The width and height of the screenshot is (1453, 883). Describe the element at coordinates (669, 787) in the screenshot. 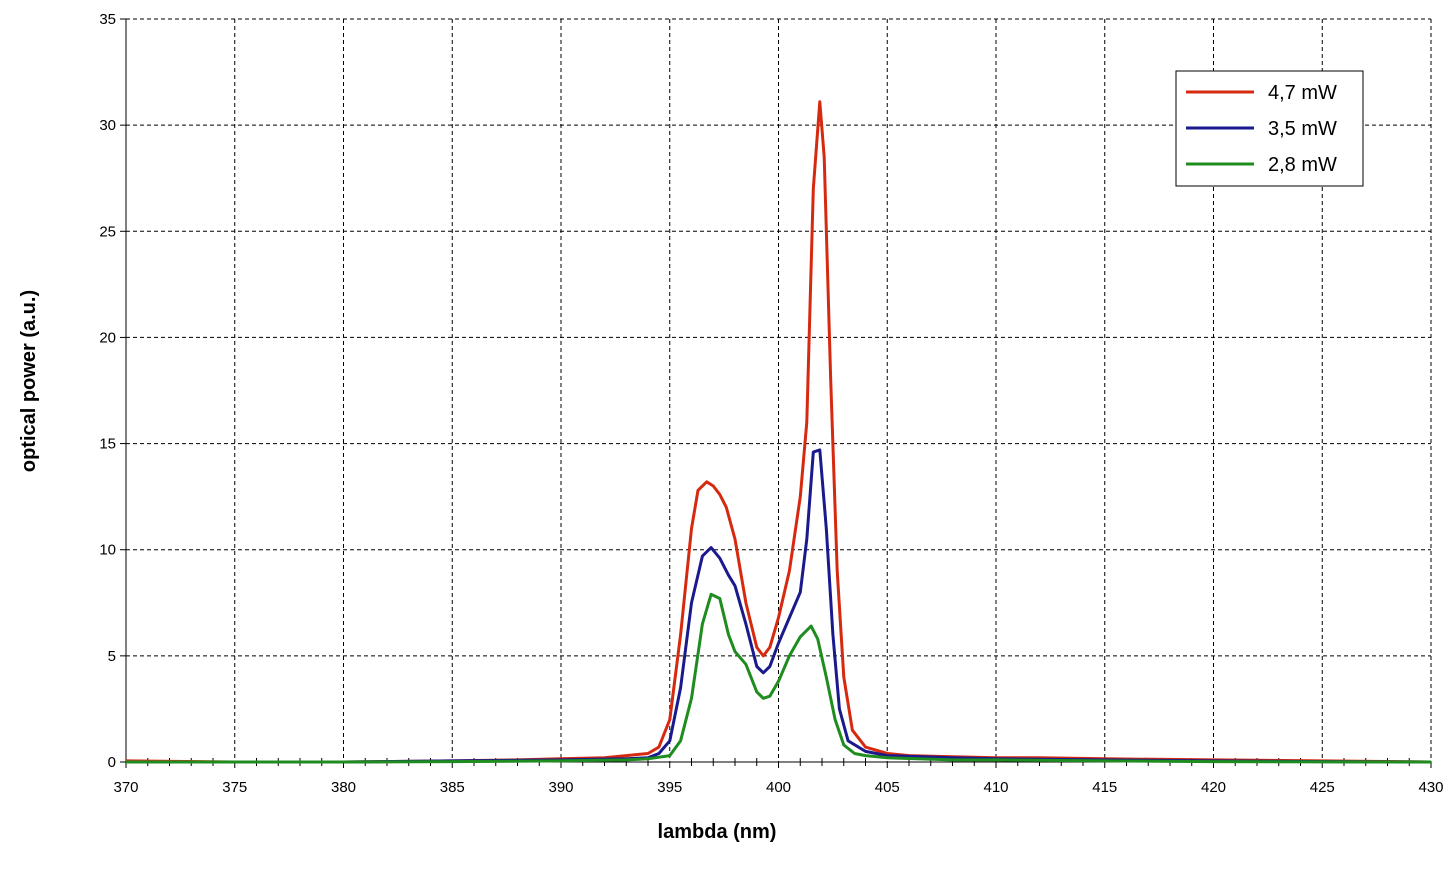

I see `x-tick-label: 395` at that location.